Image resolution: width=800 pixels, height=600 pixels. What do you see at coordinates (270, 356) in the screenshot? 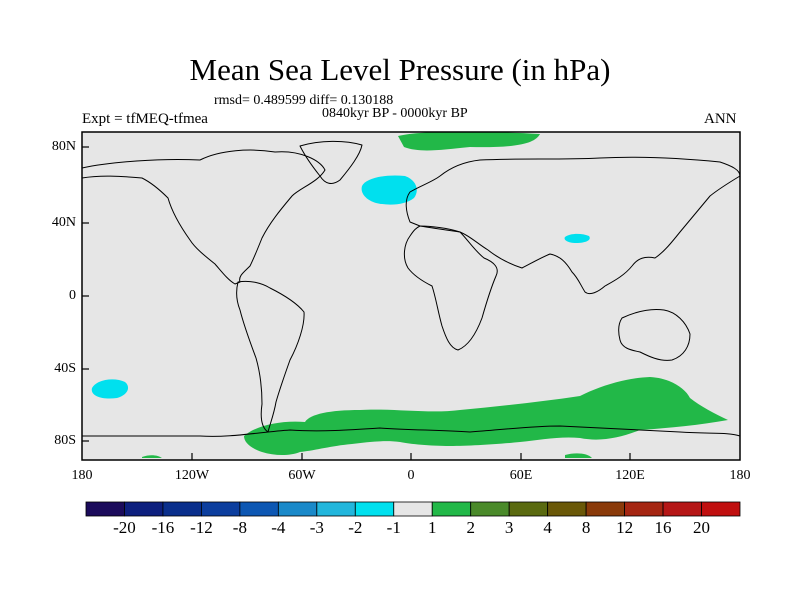
I see `south-america-coastline` at bounding box center [270, 356].